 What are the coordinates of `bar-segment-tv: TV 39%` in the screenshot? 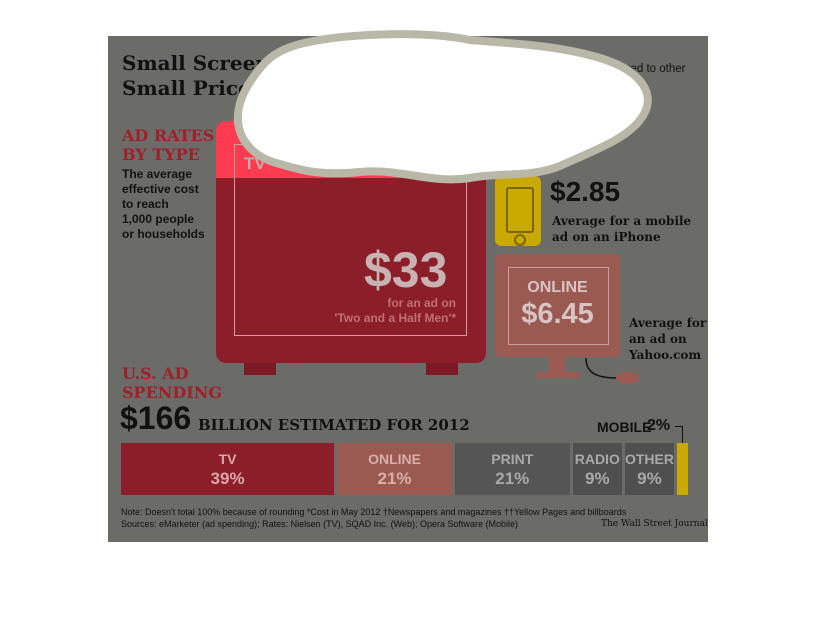 It's located at (228, 469).